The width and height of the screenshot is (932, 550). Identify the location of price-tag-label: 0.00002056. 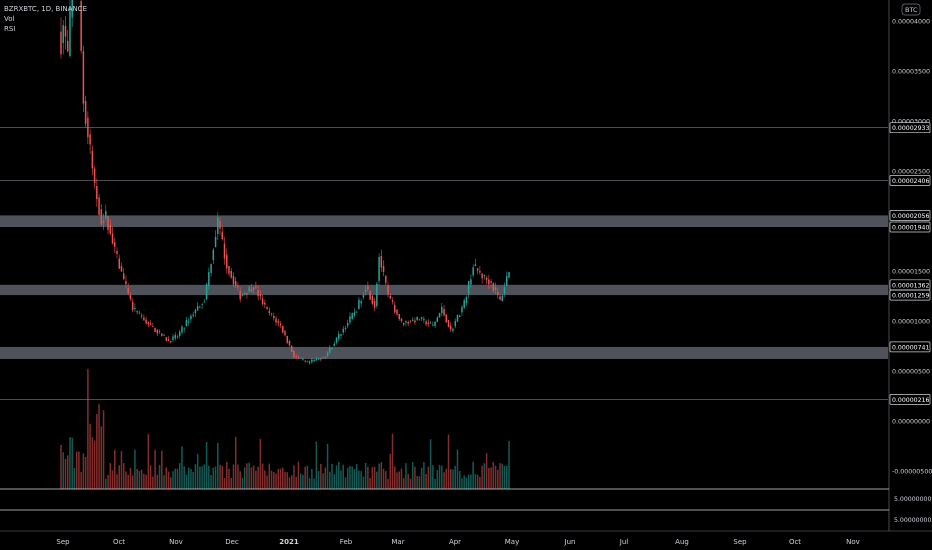
(910, 216).